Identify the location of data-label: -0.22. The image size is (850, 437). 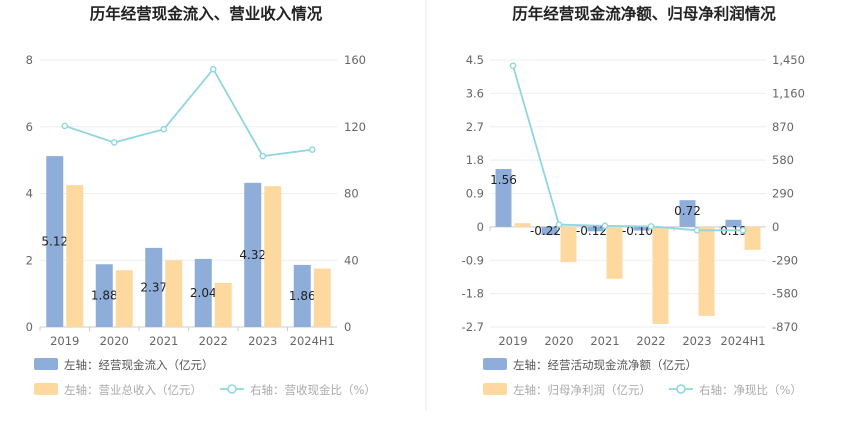
(545, 231).